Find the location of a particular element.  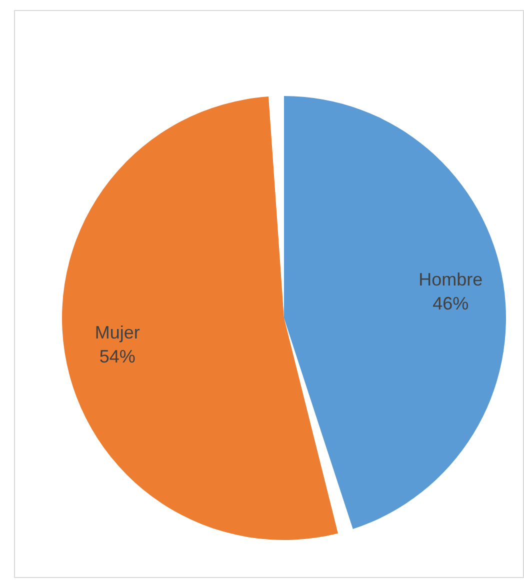

data-label: 54% is located at coordinates (117, 356).